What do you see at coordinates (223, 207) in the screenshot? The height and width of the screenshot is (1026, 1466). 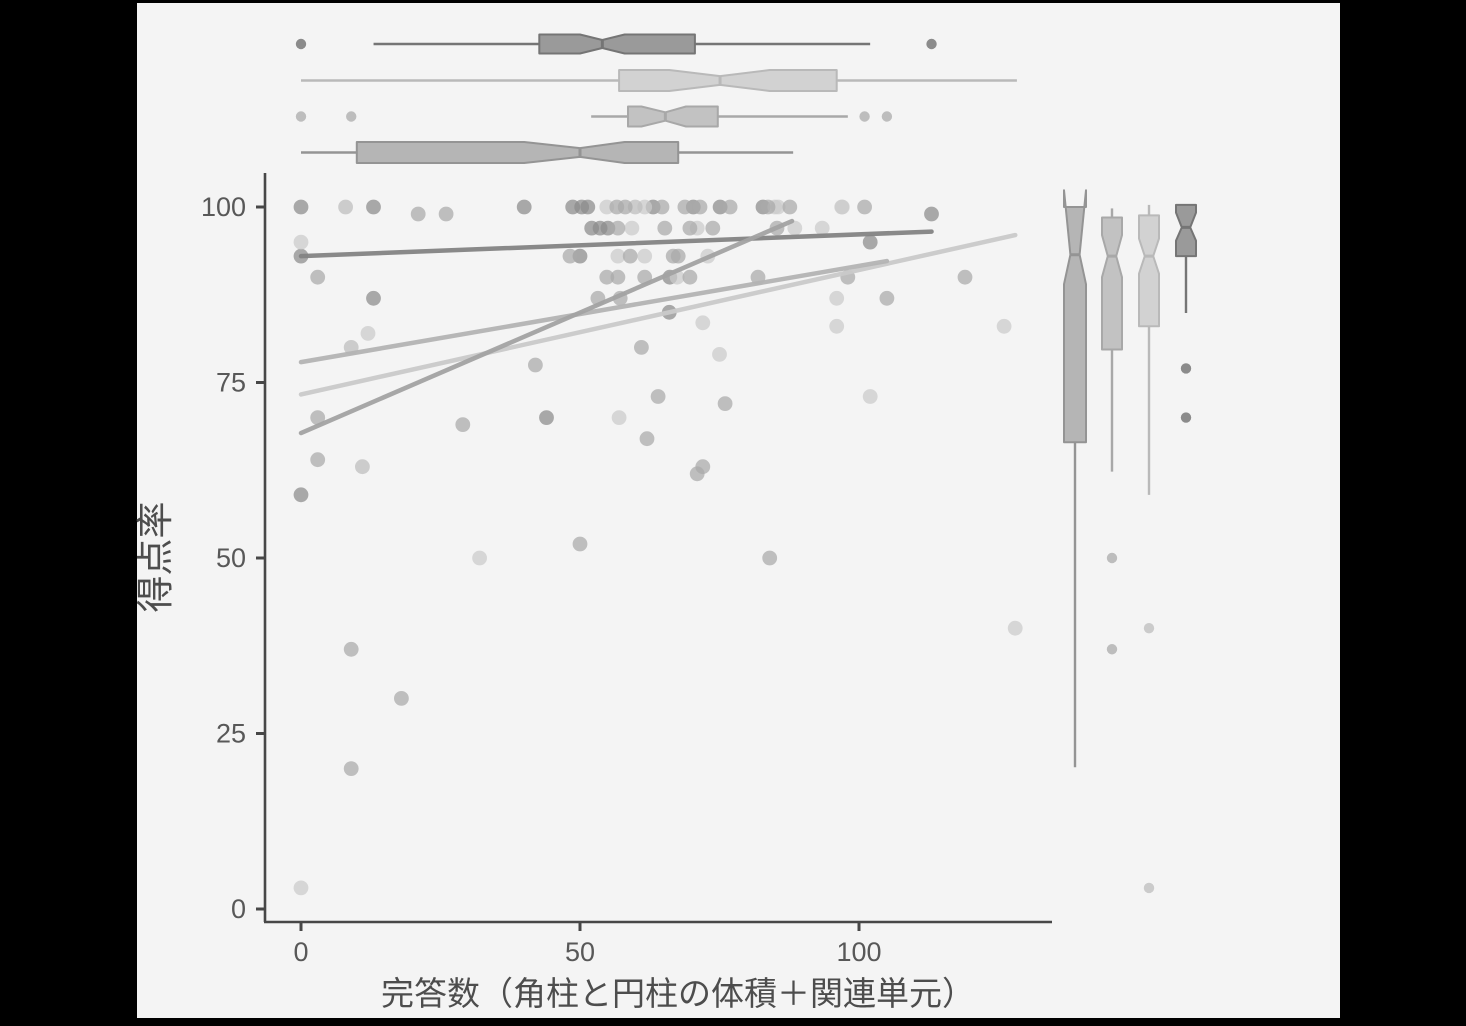 I see `y-axis-tick-label: 100` at bounding box center [223, 207].